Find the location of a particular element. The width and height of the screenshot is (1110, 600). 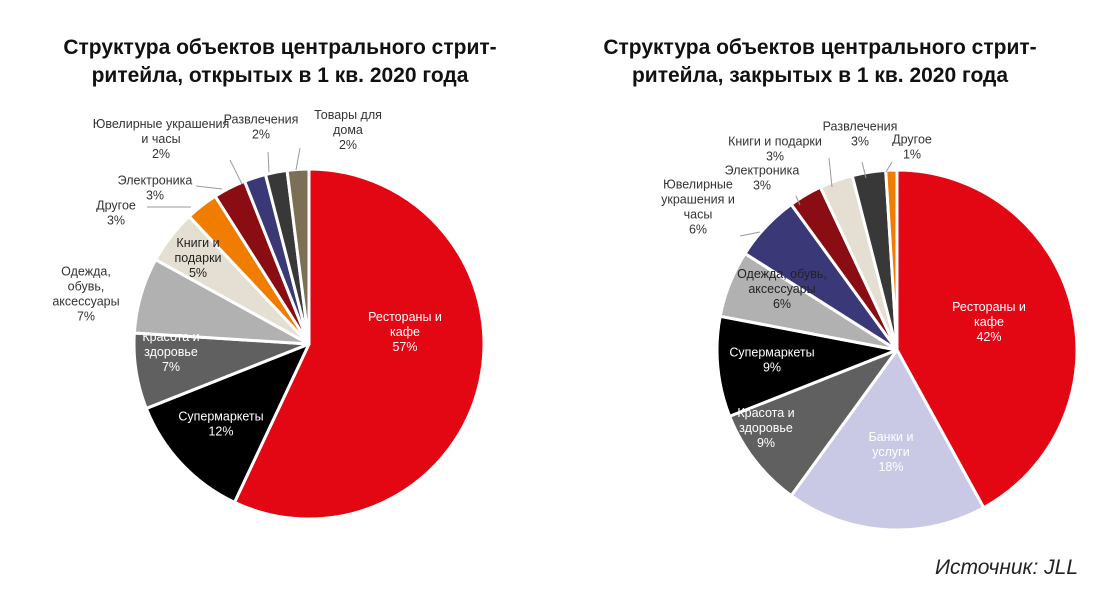

slice-label: Банки и услуги 18% is located at coordinates (891, 452).